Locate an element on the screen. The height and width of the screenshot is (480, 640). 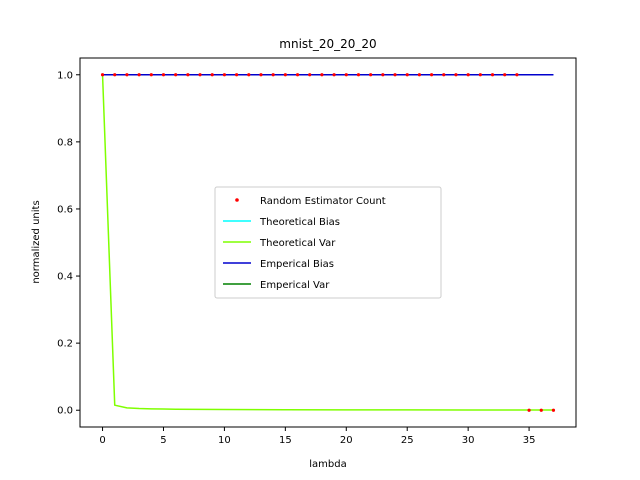
x-tick-label-4: 20 is located at coordinates (346, 440).